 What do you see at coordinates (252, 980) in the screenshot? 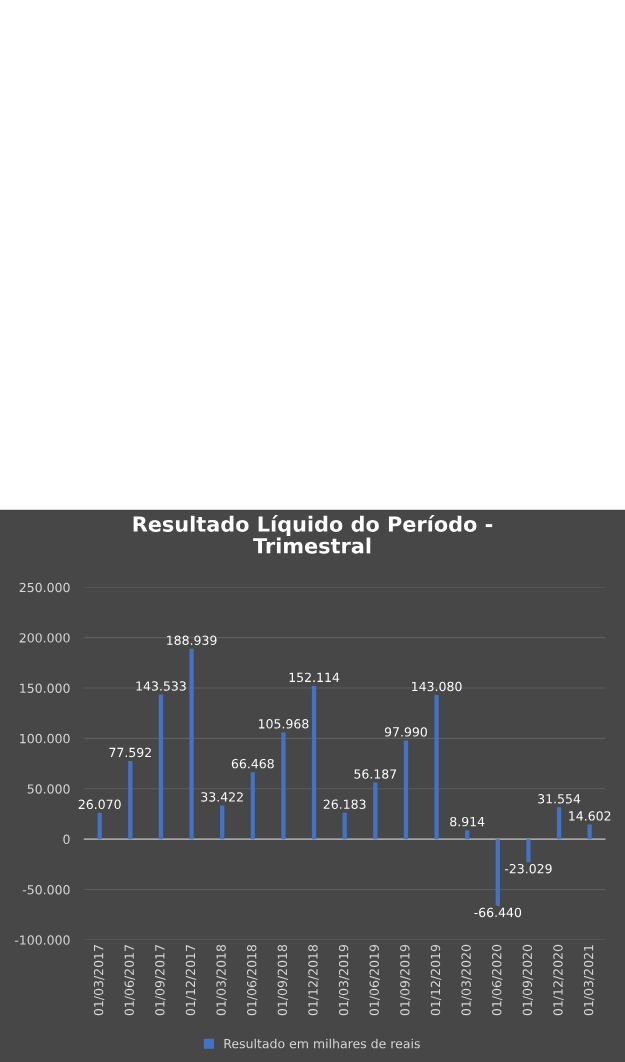
I see `x-tick-label: 01/06/2018` at bounding box center [252, 980].